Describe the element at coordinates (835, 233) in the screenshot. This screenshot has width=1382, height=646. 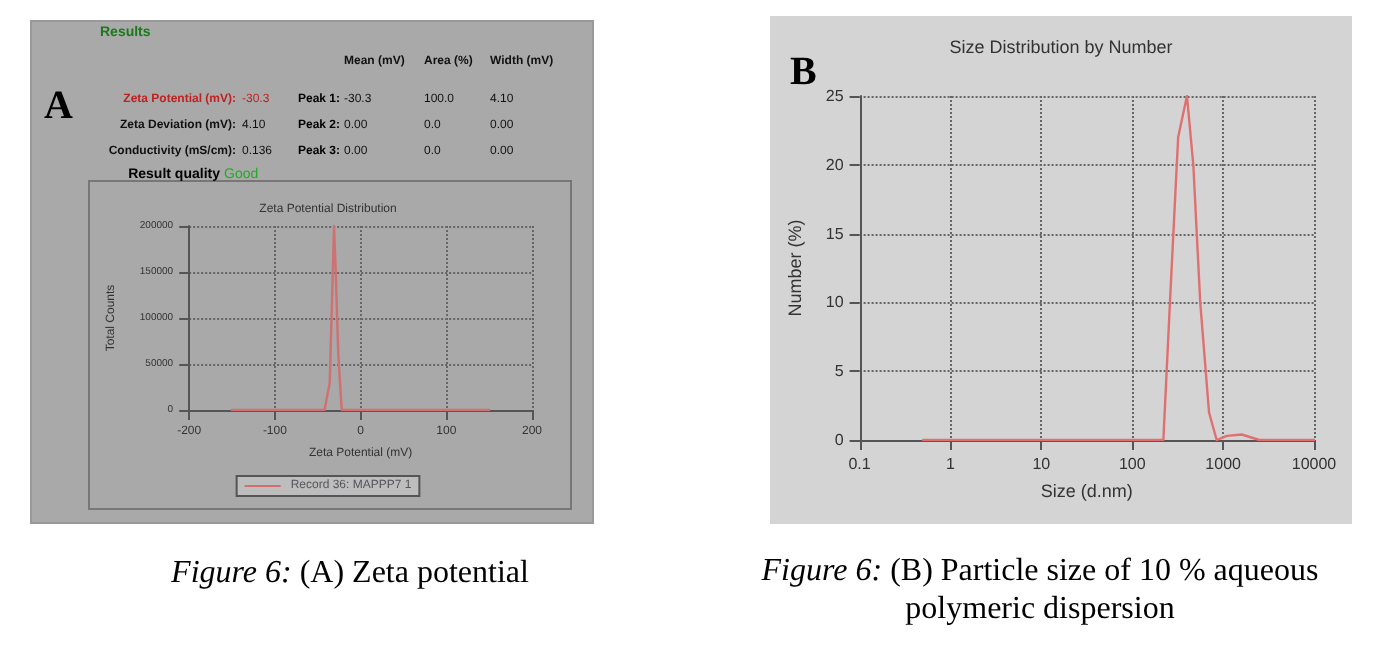
I see `y-tick-label: 15` at that location.